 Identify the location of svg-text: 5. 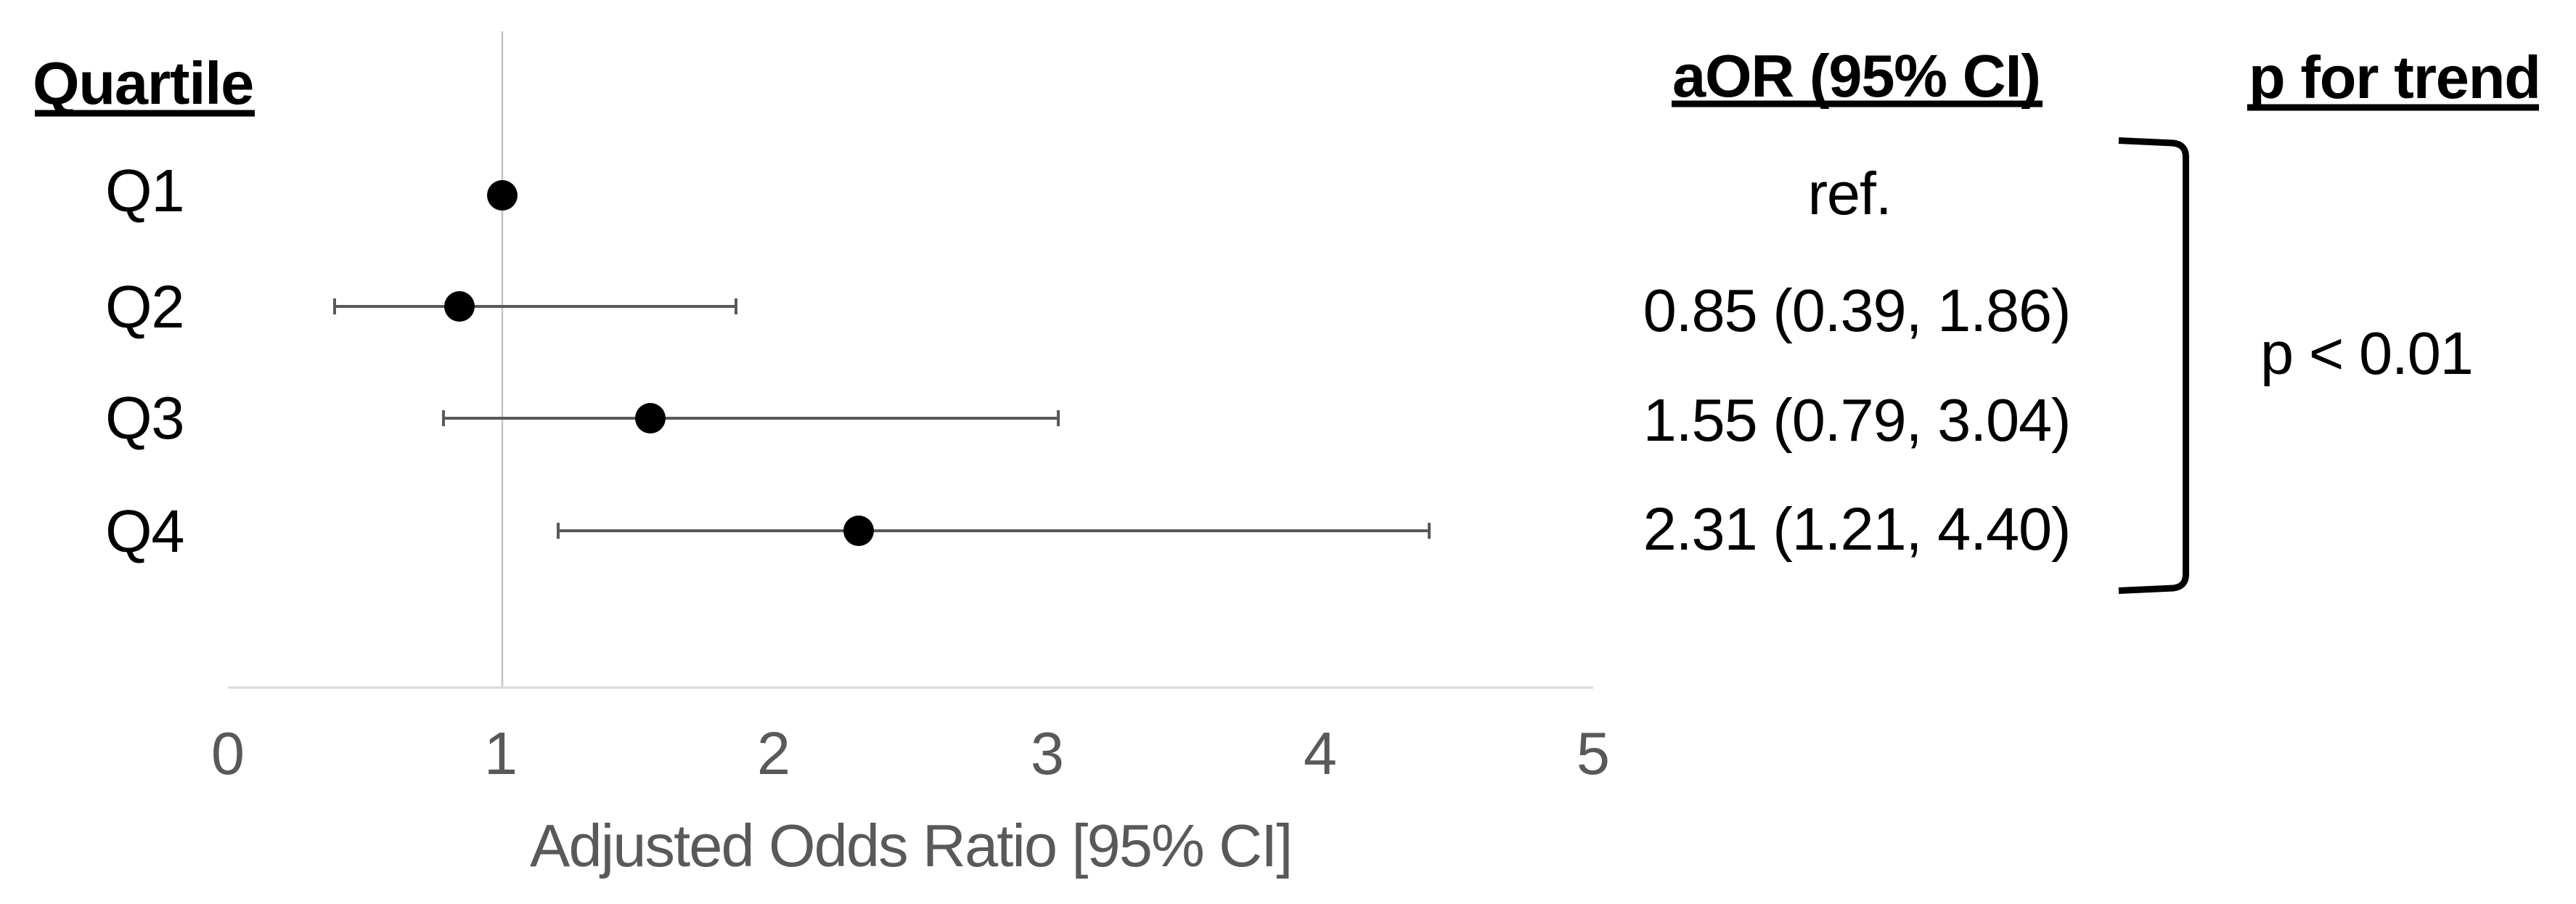
(1594, 753).